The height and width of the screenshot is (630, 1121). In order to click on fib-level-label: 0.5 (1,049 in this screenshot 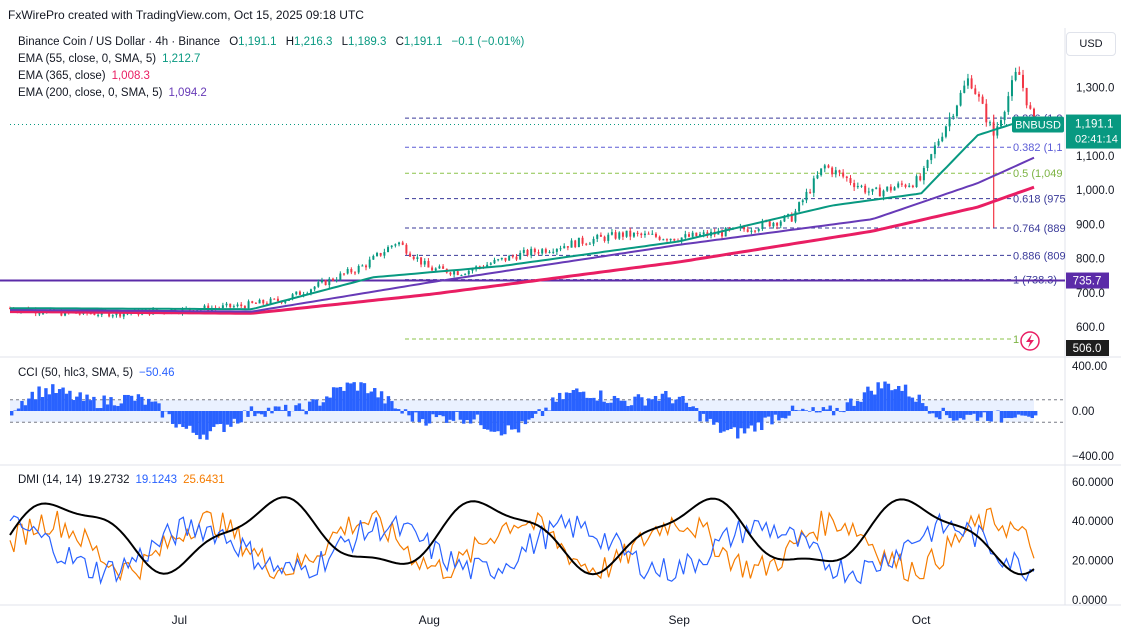, I will do `click(1038, 174)`.